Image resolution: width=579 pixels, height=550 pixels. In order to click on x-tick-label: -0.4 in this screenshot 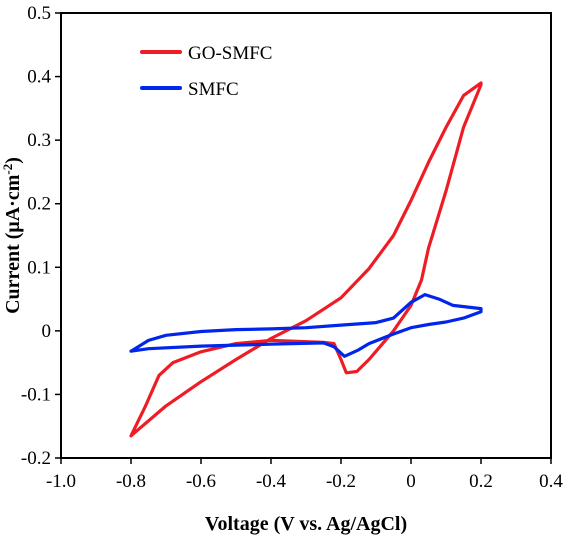, I will do `click(271, 481)`.